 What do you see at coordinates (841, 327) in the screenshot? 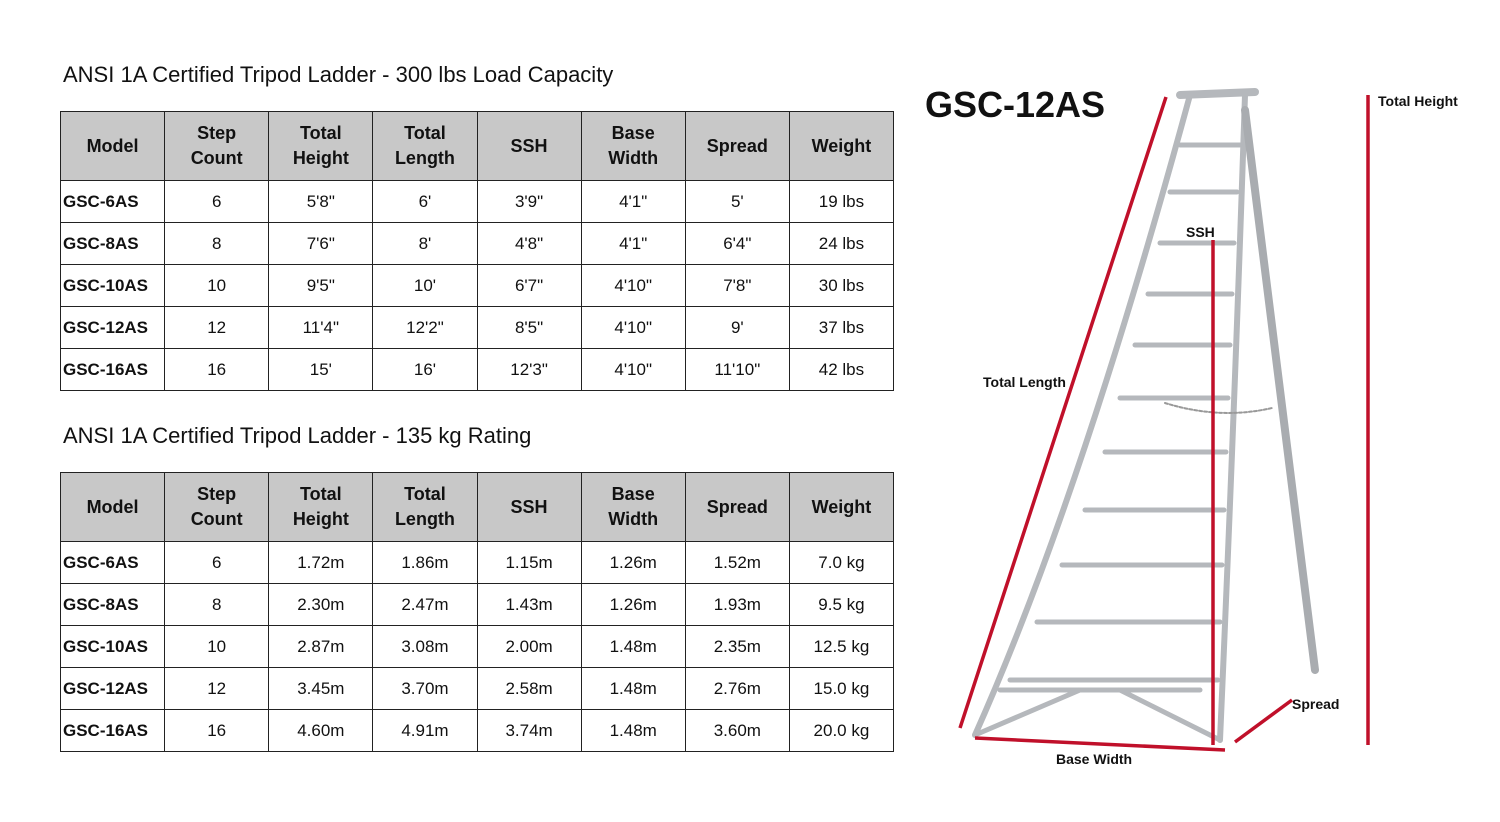
I see `table-cell: 37 lbs` at bounding box center [841, 327].